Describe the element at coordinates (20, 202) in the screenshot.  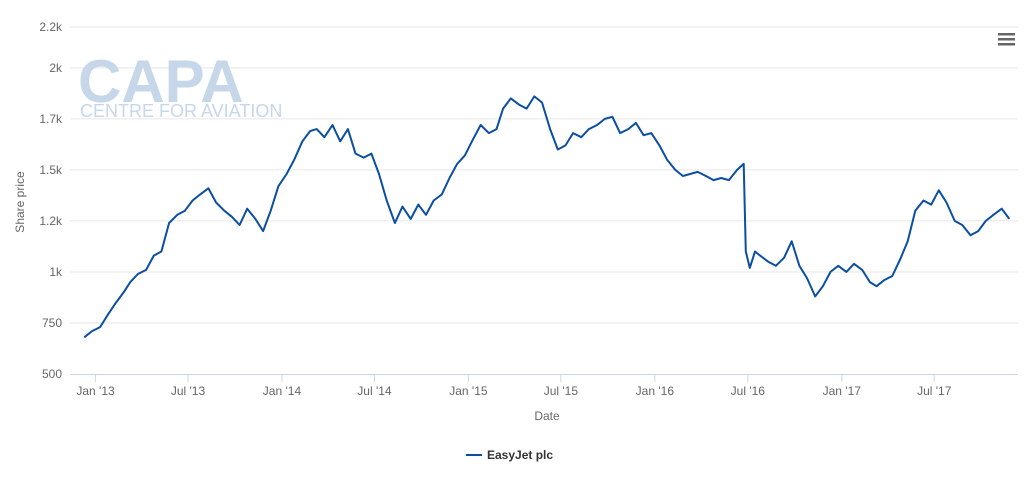
I see `y-axis-title: Share price` at that location.